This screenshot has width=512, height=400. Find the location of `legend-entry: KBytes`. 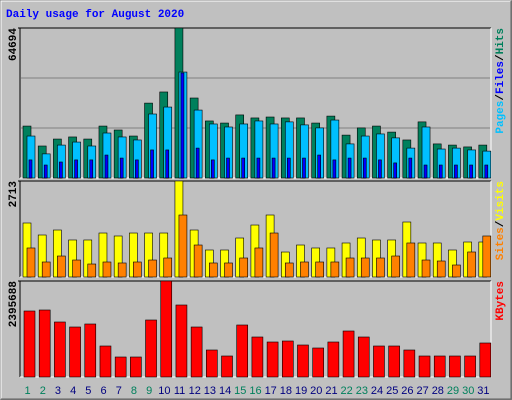

legend-entry: KBytes is located at coordinates (501, 301).